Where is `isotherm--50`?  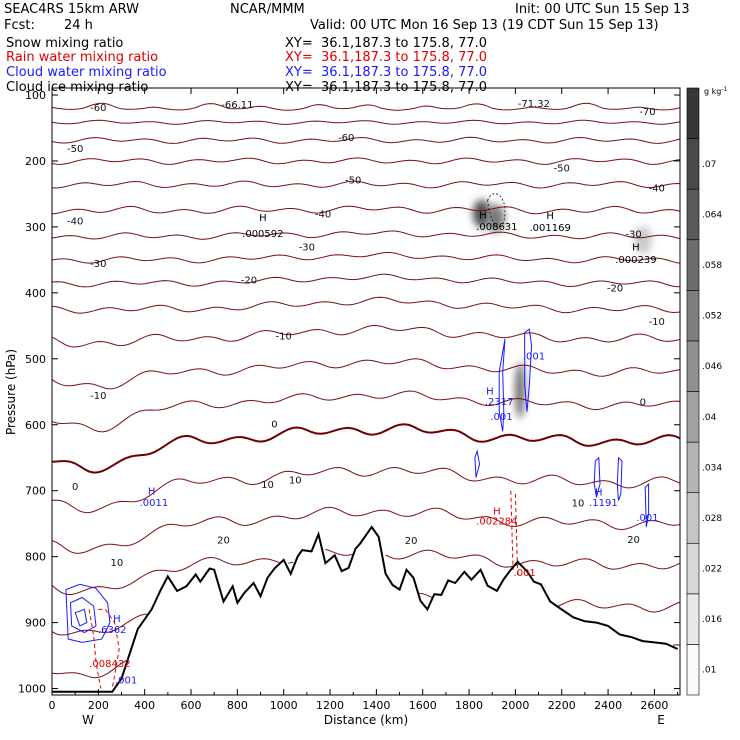
isotherm--50 is located at coordinates (366, 161).